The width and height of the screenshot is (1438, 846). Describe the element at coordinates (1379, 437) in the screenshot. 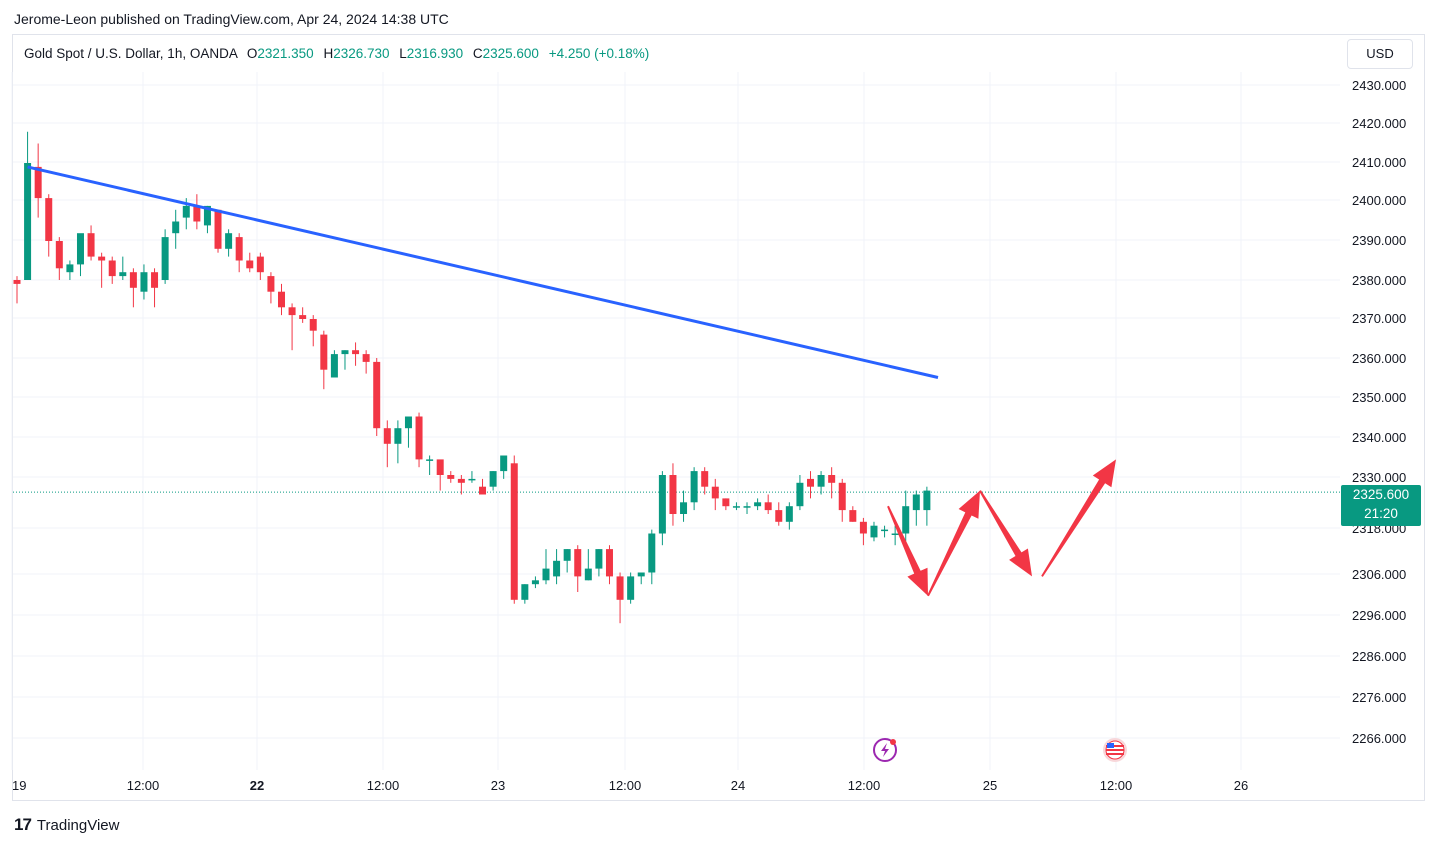

I see `price-tick-label: 2340.000` at that location.